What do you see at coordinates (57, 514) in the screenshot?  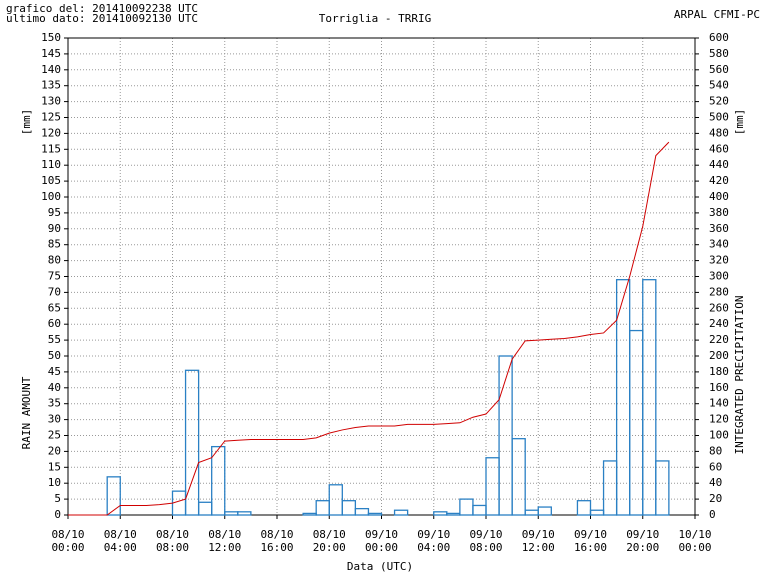 I see `y-tick-label: 0` at bounding box center [57, 514].